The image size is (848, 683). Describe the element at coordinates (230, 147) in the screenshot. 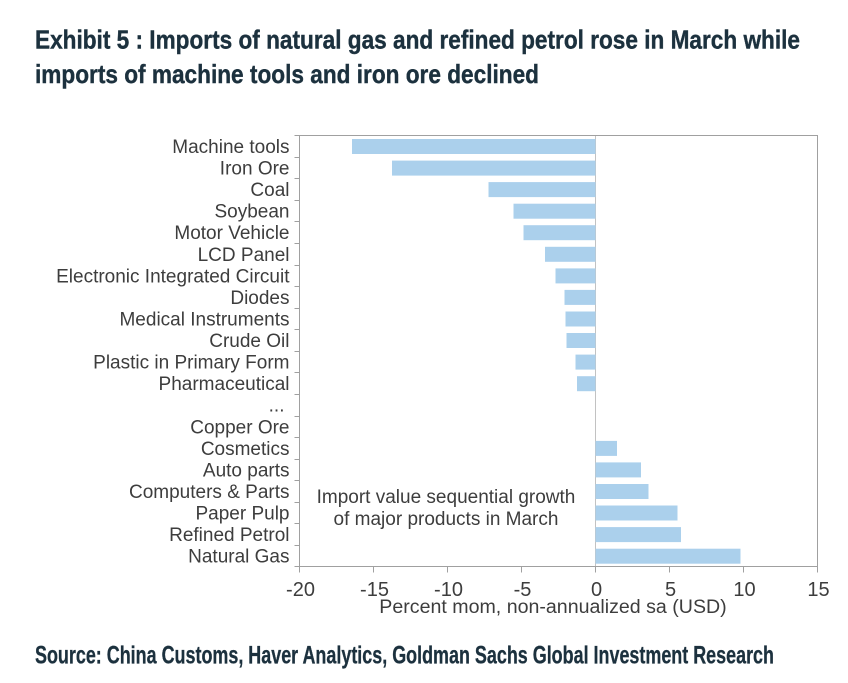

I see `svg-text: Machine tools` at that location.